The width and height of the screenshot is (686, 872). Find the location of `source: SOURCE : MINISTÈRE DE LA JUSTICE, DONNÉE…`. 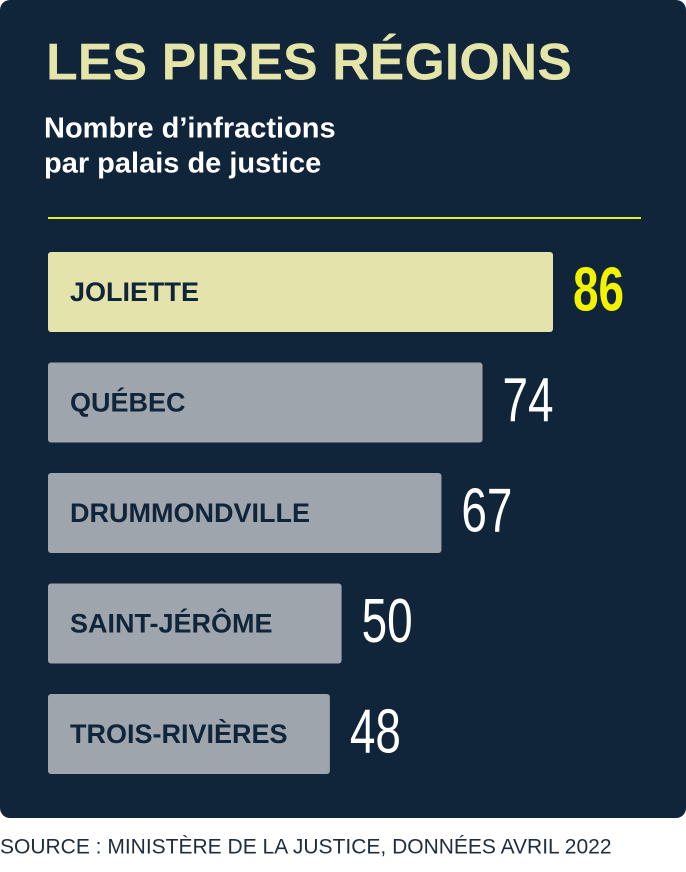

source: SOURCE : MINISTÈRE DE LA JUSTICE, DONNÉE… is located at coordinates (306, 847).